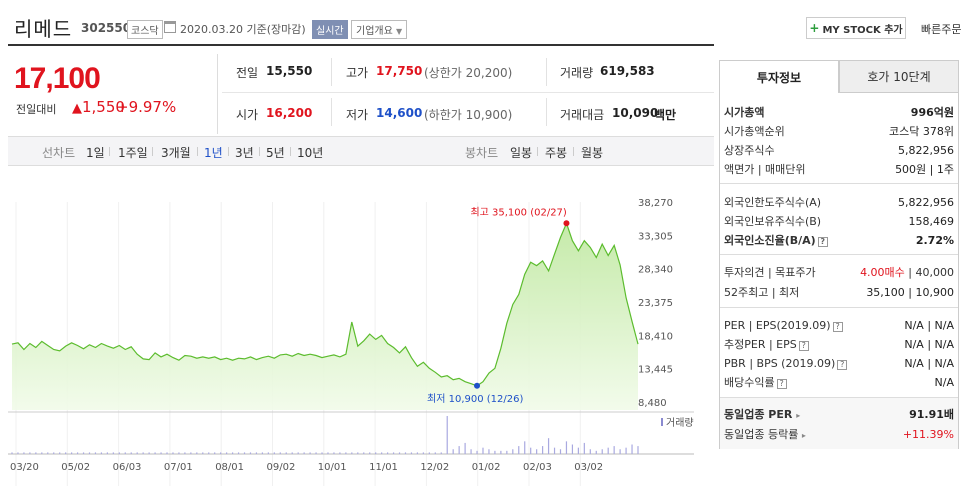 The width and height of the screenshot is (976, 494). Describe the element at coordinates (924, 169) in the screenshot. I see `face-value: 500원 | 1주` at that location.